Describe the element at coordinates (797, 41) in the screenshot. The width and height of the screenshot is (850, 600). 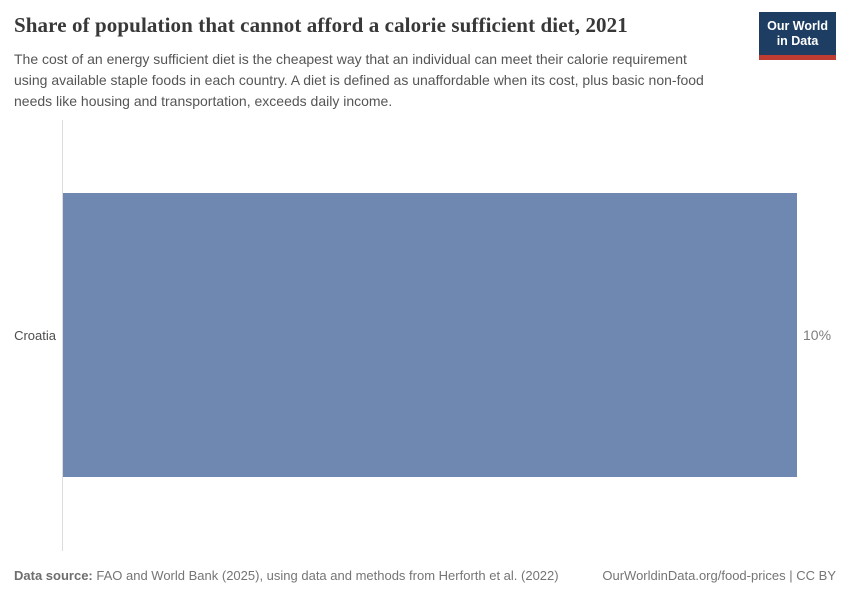
I see `logo-line2: in Data` at that location.